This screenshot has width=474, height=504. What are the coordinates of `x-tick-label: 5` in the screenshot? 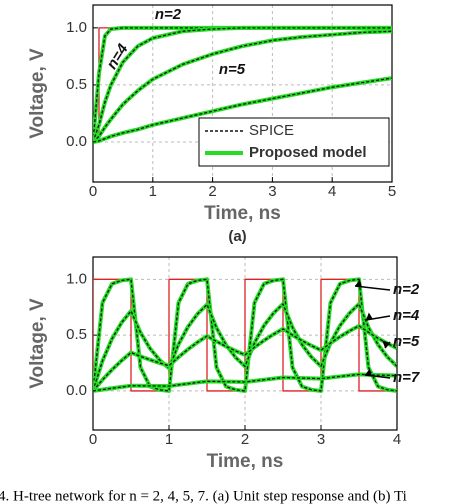 It's located at (392, 191).